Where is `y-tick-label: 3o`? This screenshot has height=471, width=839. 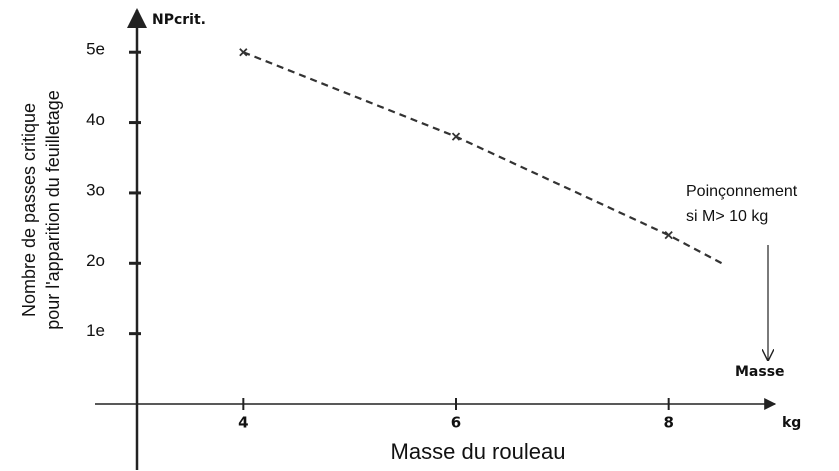 y-tick-label: 3o is located at coordinates (95, 189).